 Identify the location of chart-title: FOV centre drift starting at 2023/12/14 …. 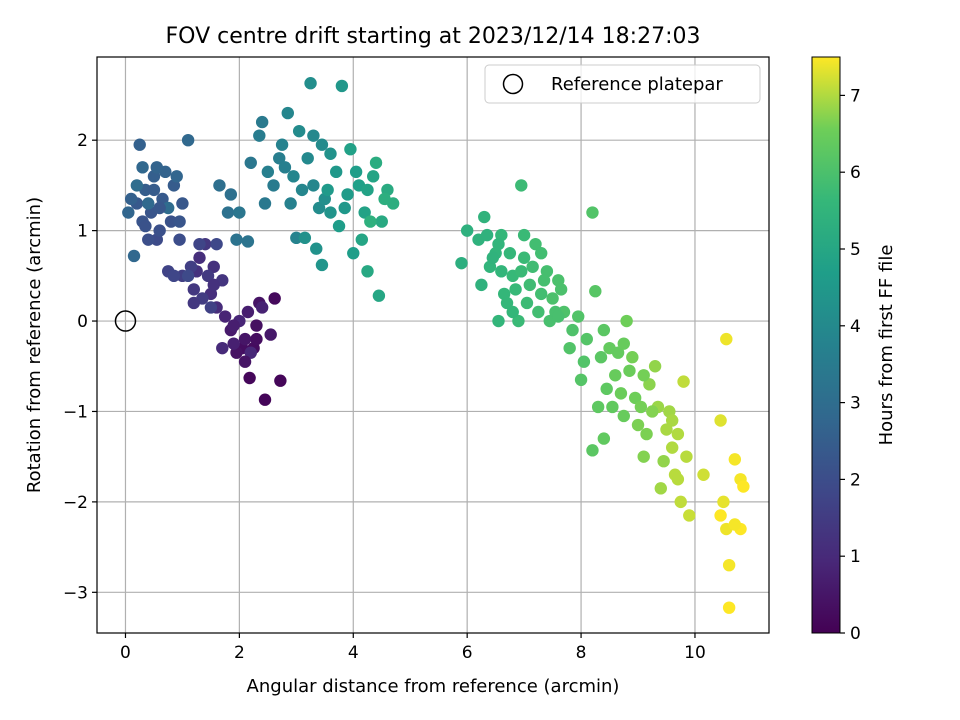
(433, 36).